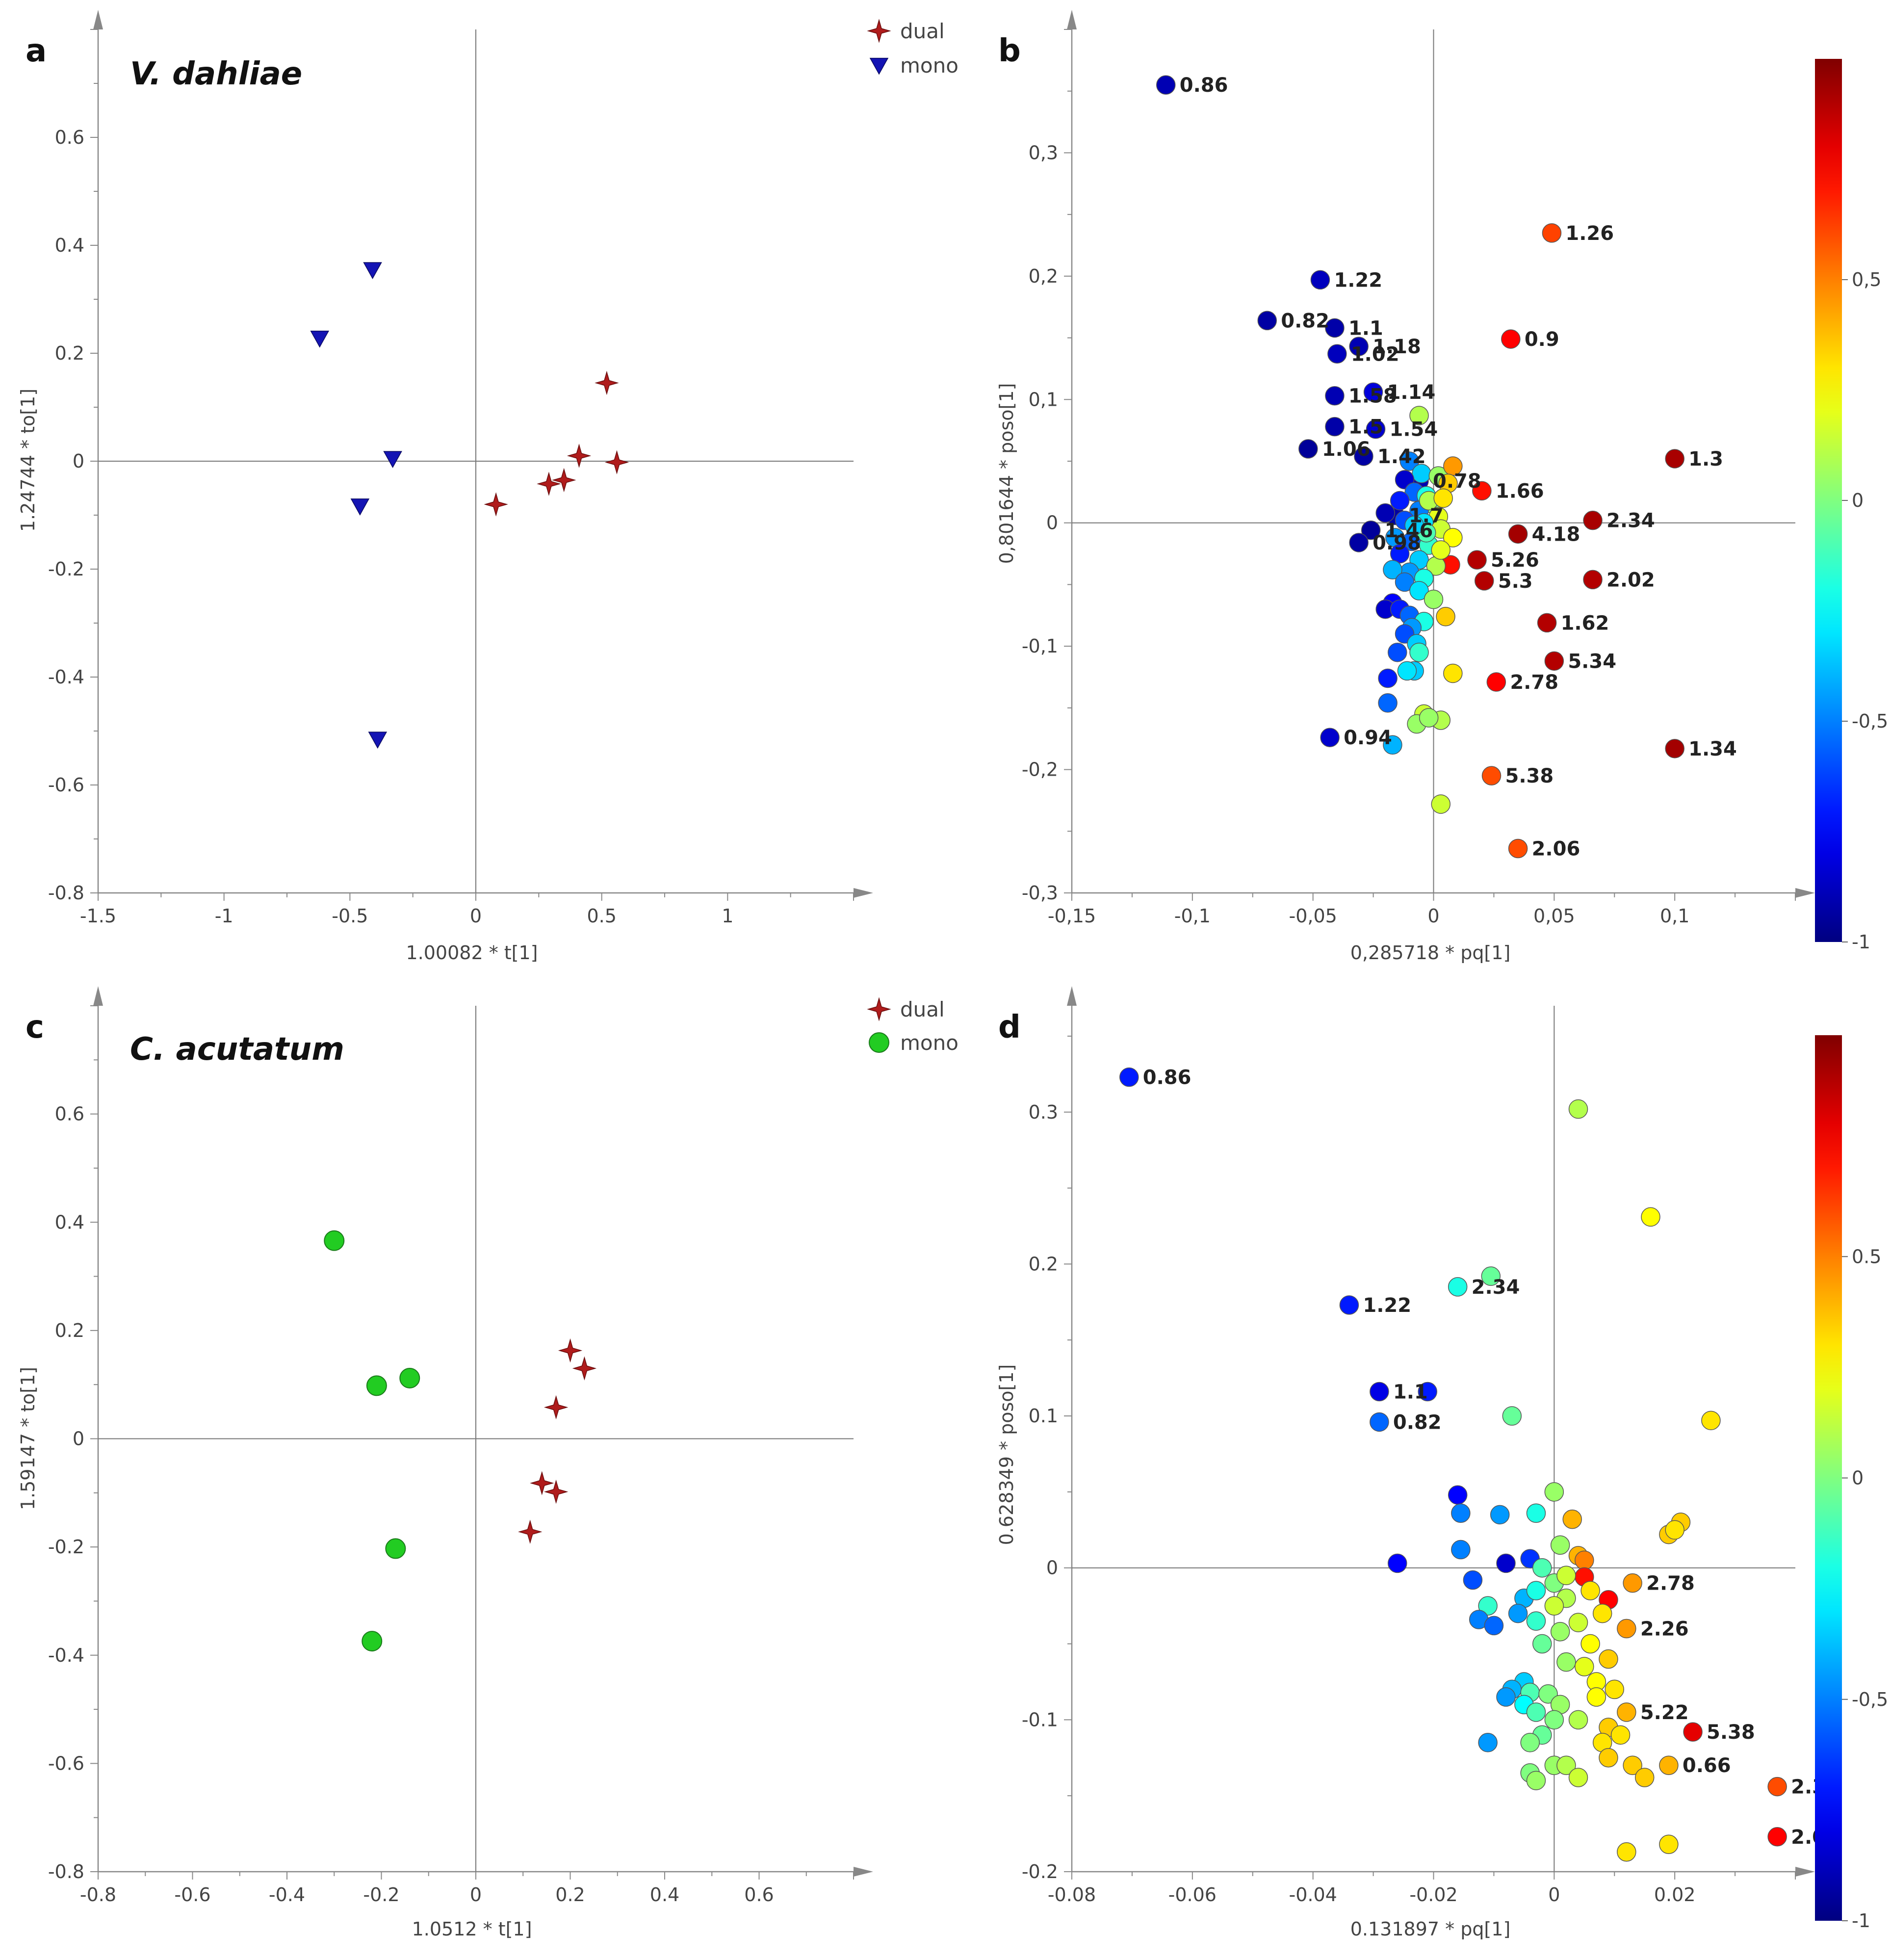  Describe the element at coordinates (1851, 1484) in the screenshot. I see `colorbar-d: -1 -0,5 0 0.5` at that location.